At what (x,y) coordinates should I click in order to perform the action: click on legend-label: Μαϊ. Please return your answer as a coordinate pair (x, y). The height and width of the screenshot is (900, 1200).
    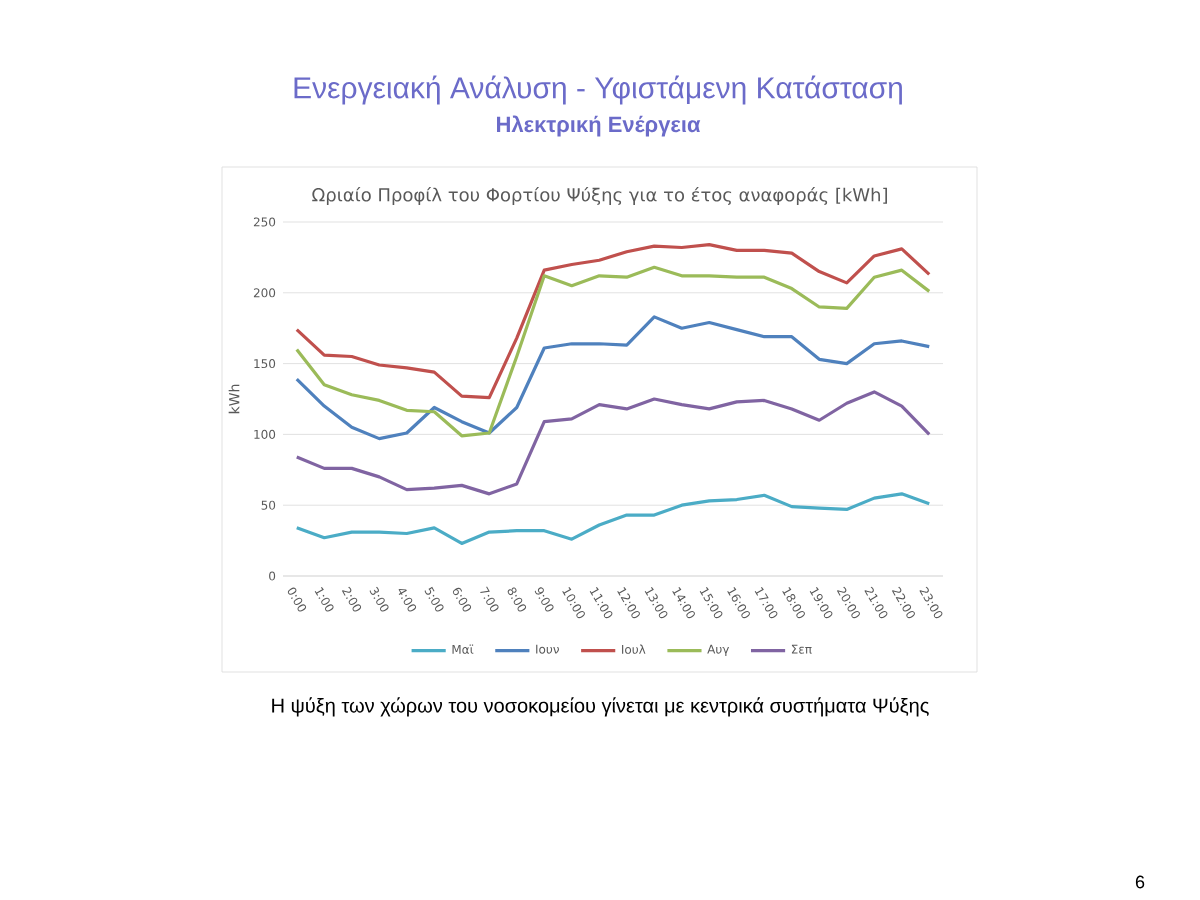
    Looking at the image, I should click on (463, 649).